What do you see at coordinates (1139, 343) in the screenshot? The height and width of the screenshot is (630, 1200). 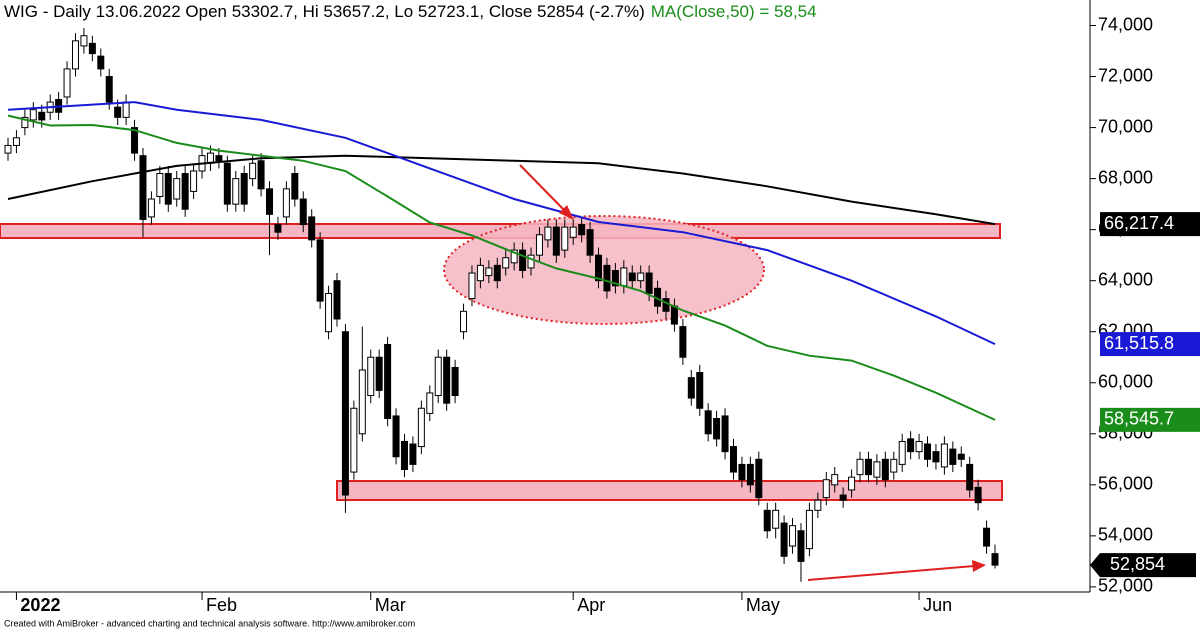 I see `last-value-label: 61,515.8` at bounding box center [1139, 343].